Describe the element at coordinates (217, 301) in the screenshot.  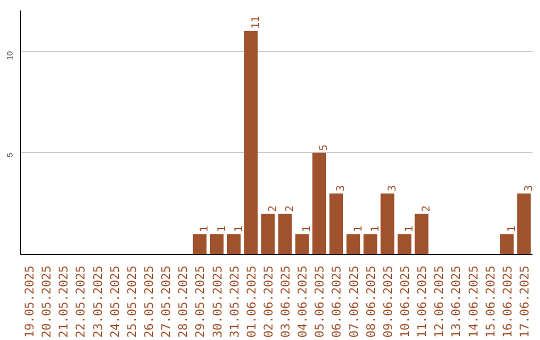
I see `x-tick-label: 30.05.2025` at that location.